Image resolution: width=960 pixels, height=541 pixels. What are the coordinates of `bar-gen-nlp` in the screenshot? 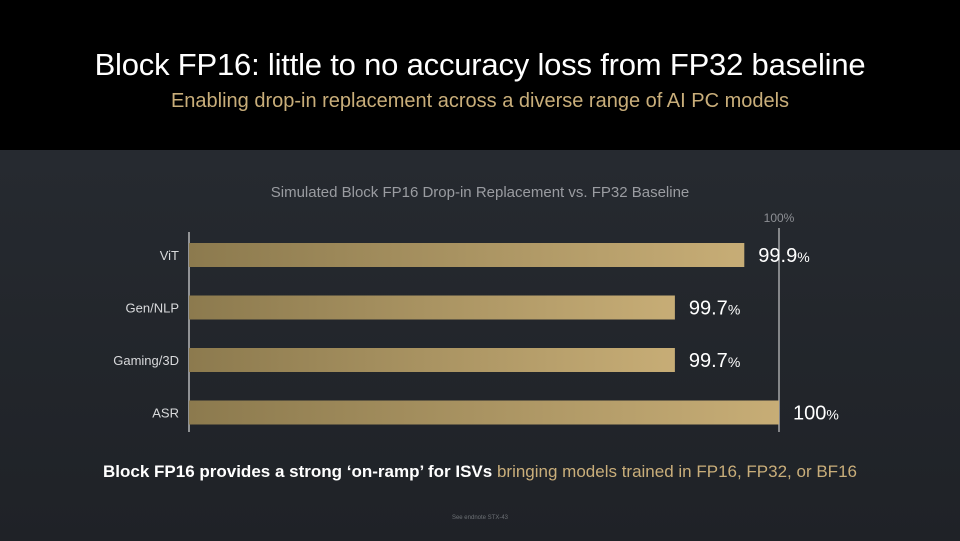 It's located at (432, 307).